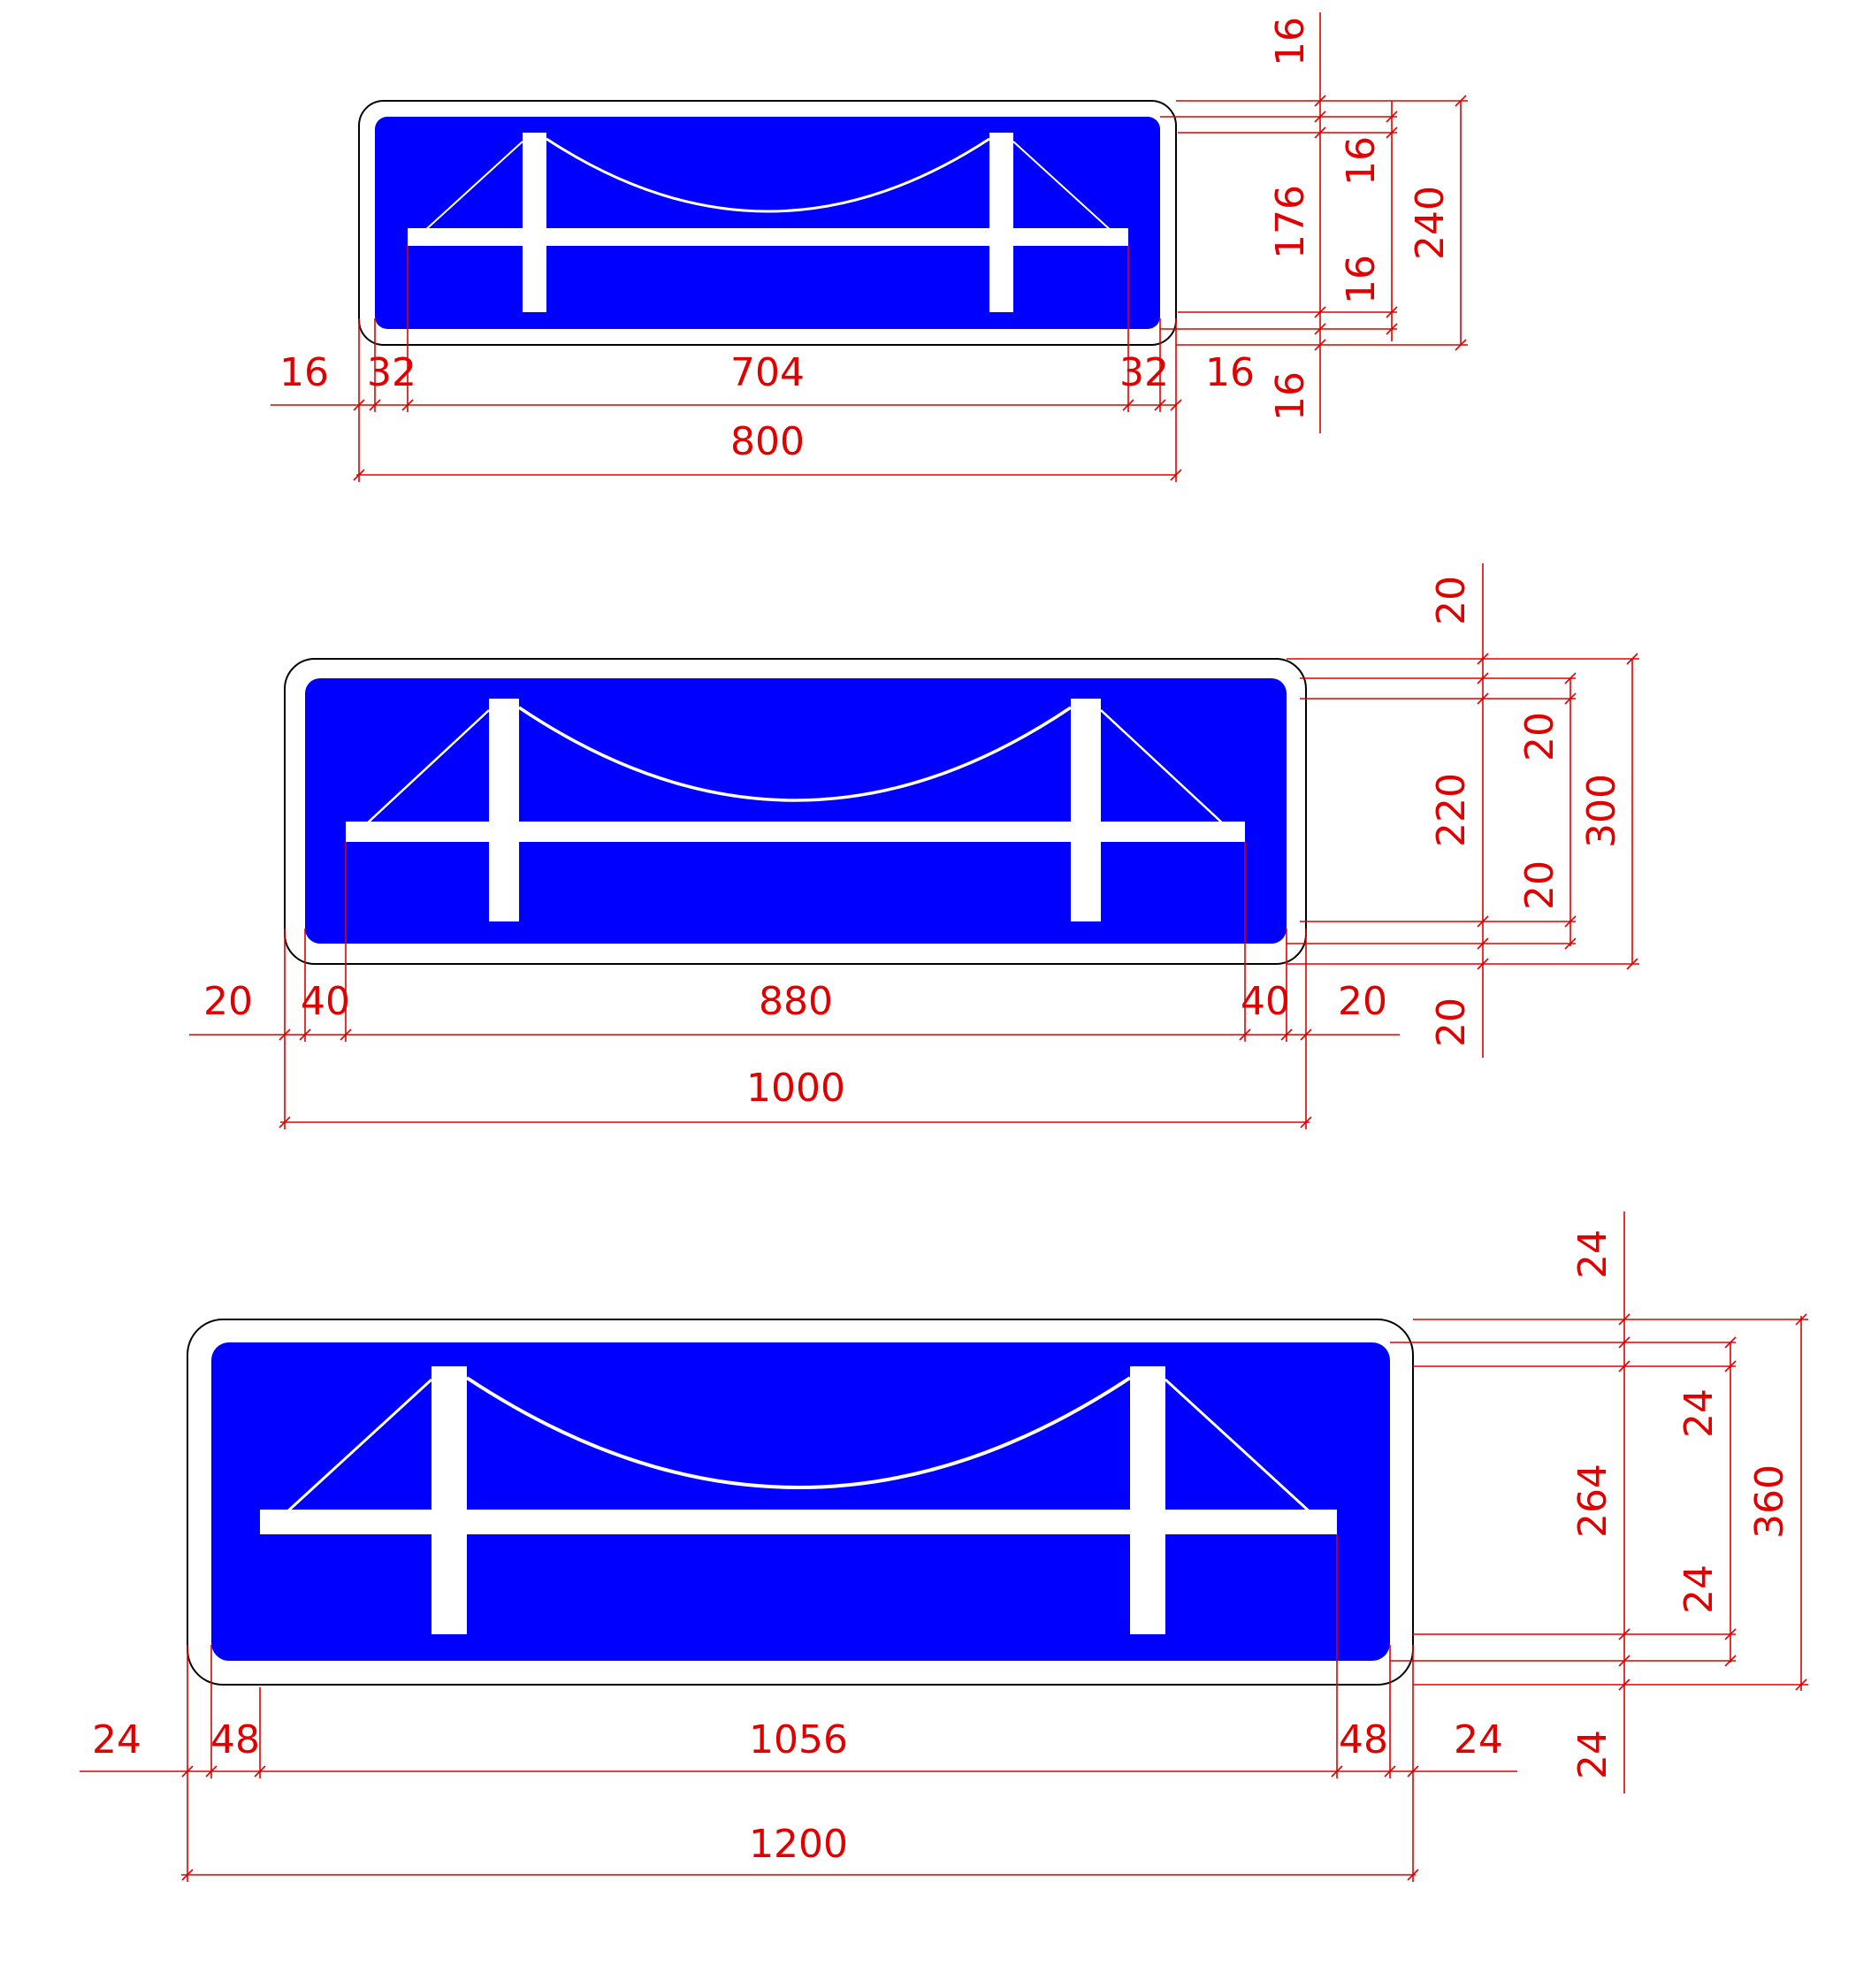  I want to click on dim-total-height: 360, so click(1769, 1501).